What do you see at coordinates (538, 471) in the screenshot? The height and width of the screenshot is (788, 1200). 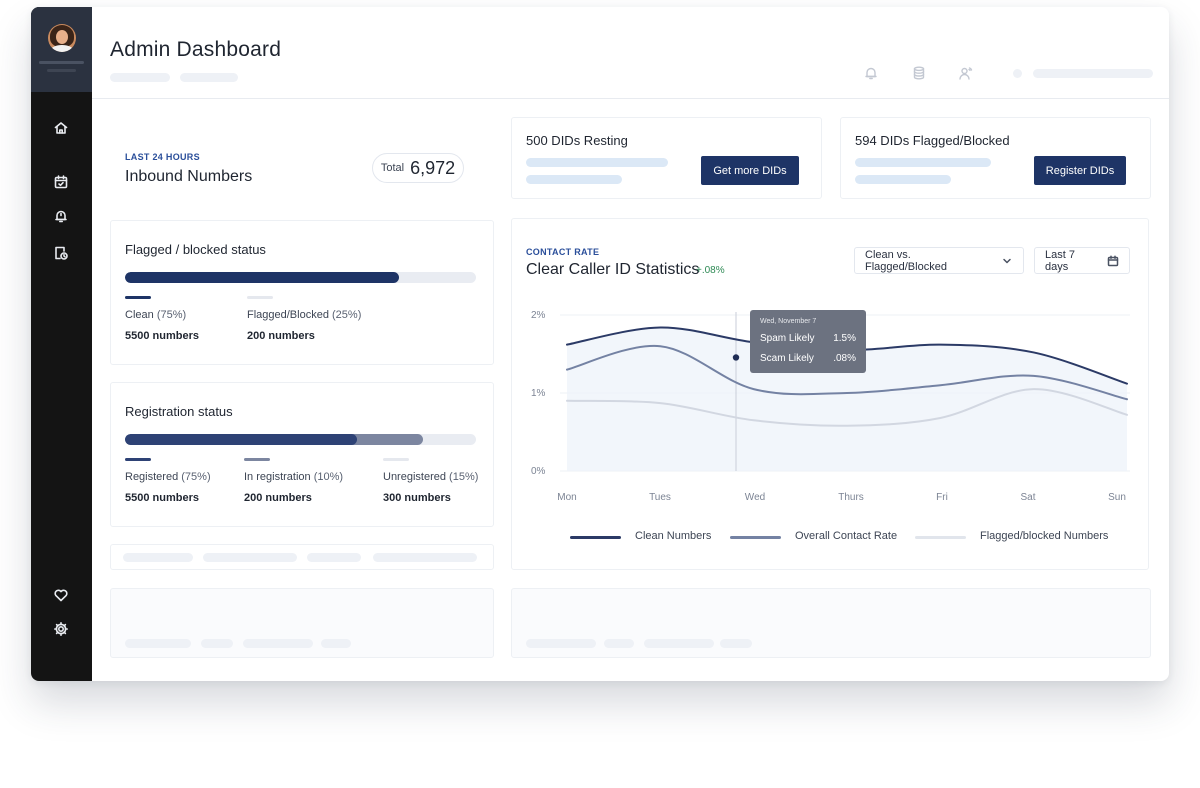 I see `y-tick-label: 0%` at bounding box center [538, 471].